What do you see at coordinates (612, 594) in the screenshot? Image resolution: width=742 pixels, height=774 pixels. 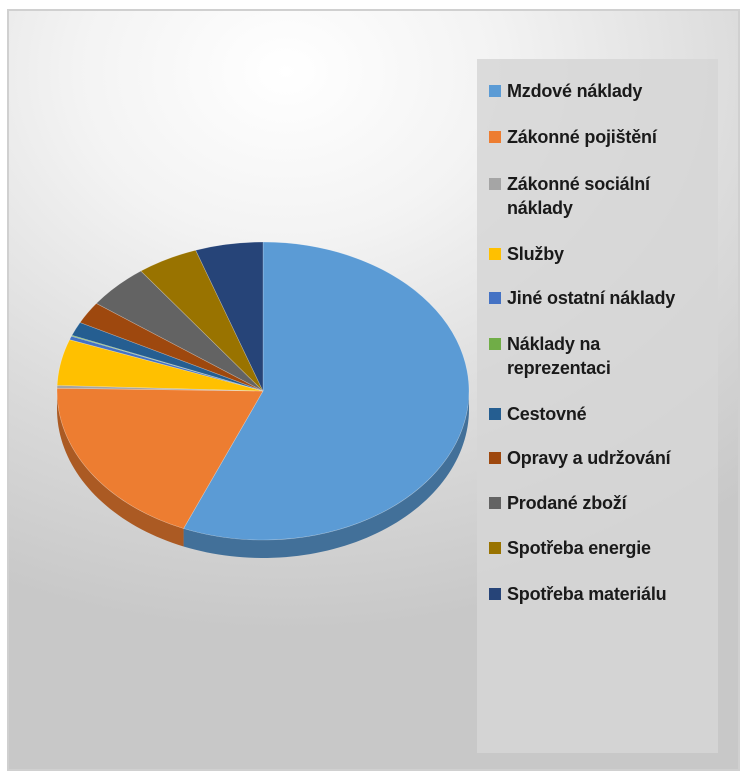 I see `legend-label: Spotřeba materiálu` at bounding box center [612, 594].